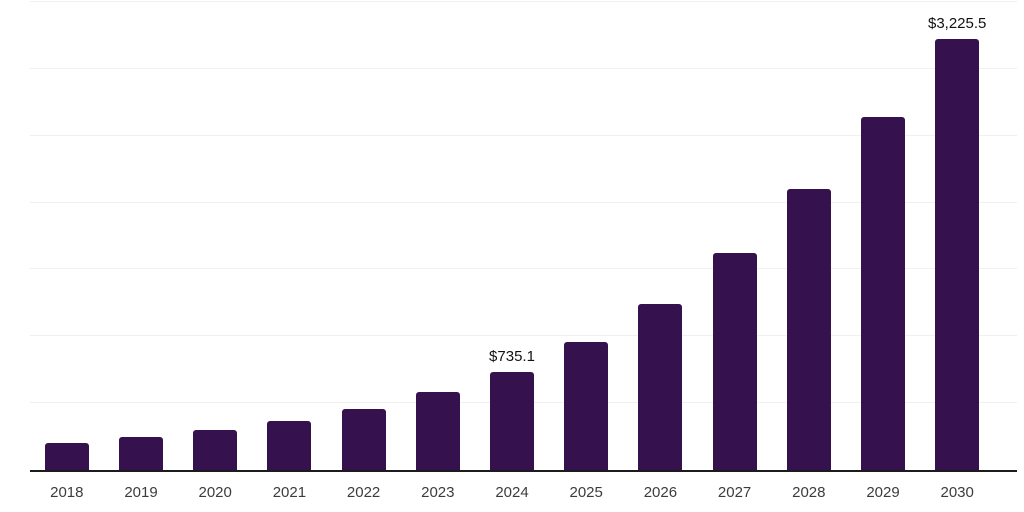  I want to click on x-tick-label-2018: 2018, so click(67, 492).